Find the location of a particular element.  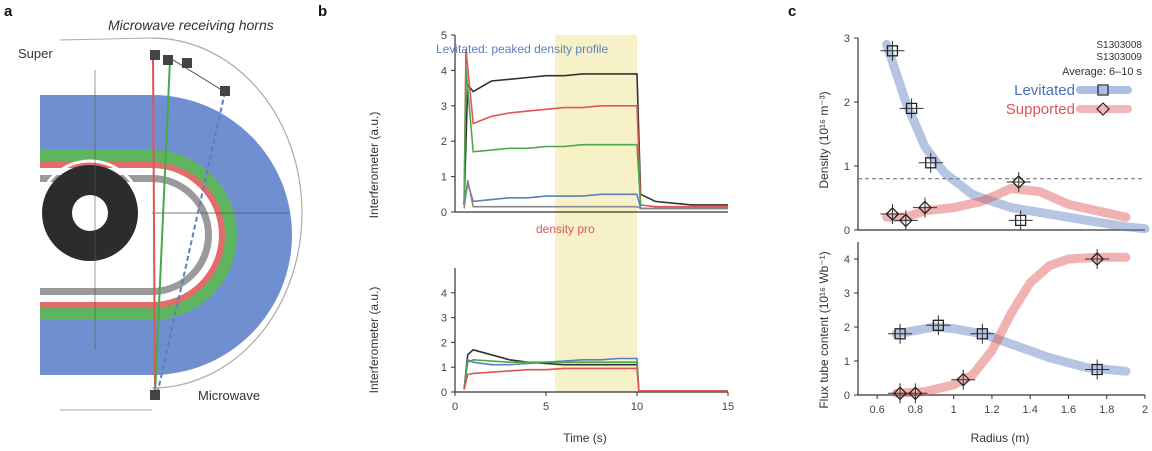

levitated-annotation: Levitated: peaked density profile is located at coordinates (522, 49).